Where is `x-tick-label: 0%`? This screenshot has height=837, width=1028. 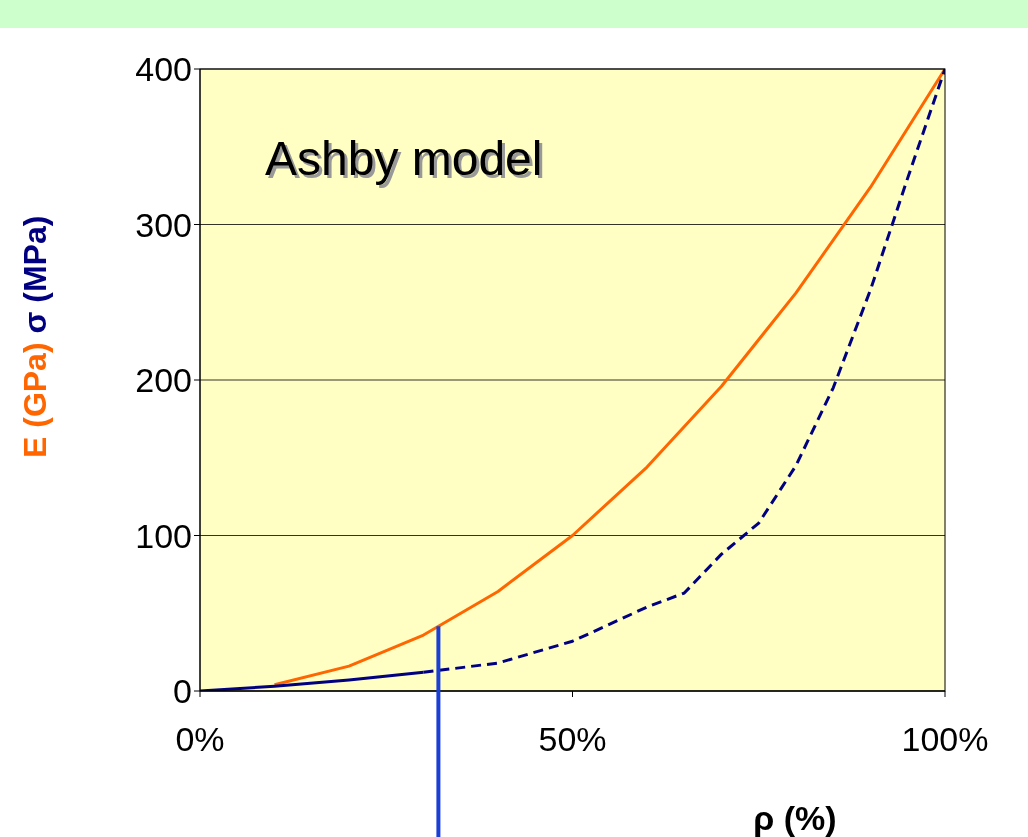
x-tick-label: 0% is located at coordinates (200, 739).